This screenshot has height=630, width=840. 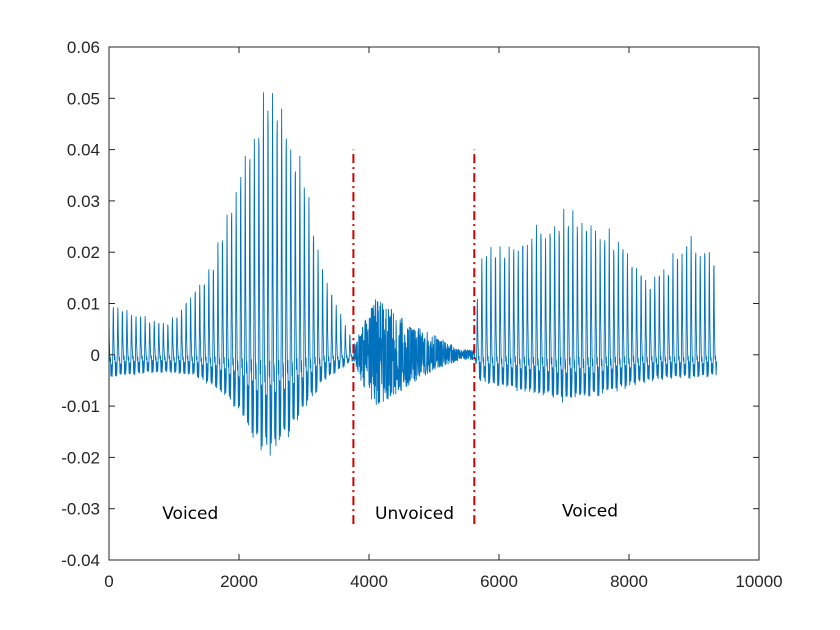 What do you see at coordinates (239, 581) in the screenshot?
I see `x-tick-label: 2000` at bounding box center [239, 581].